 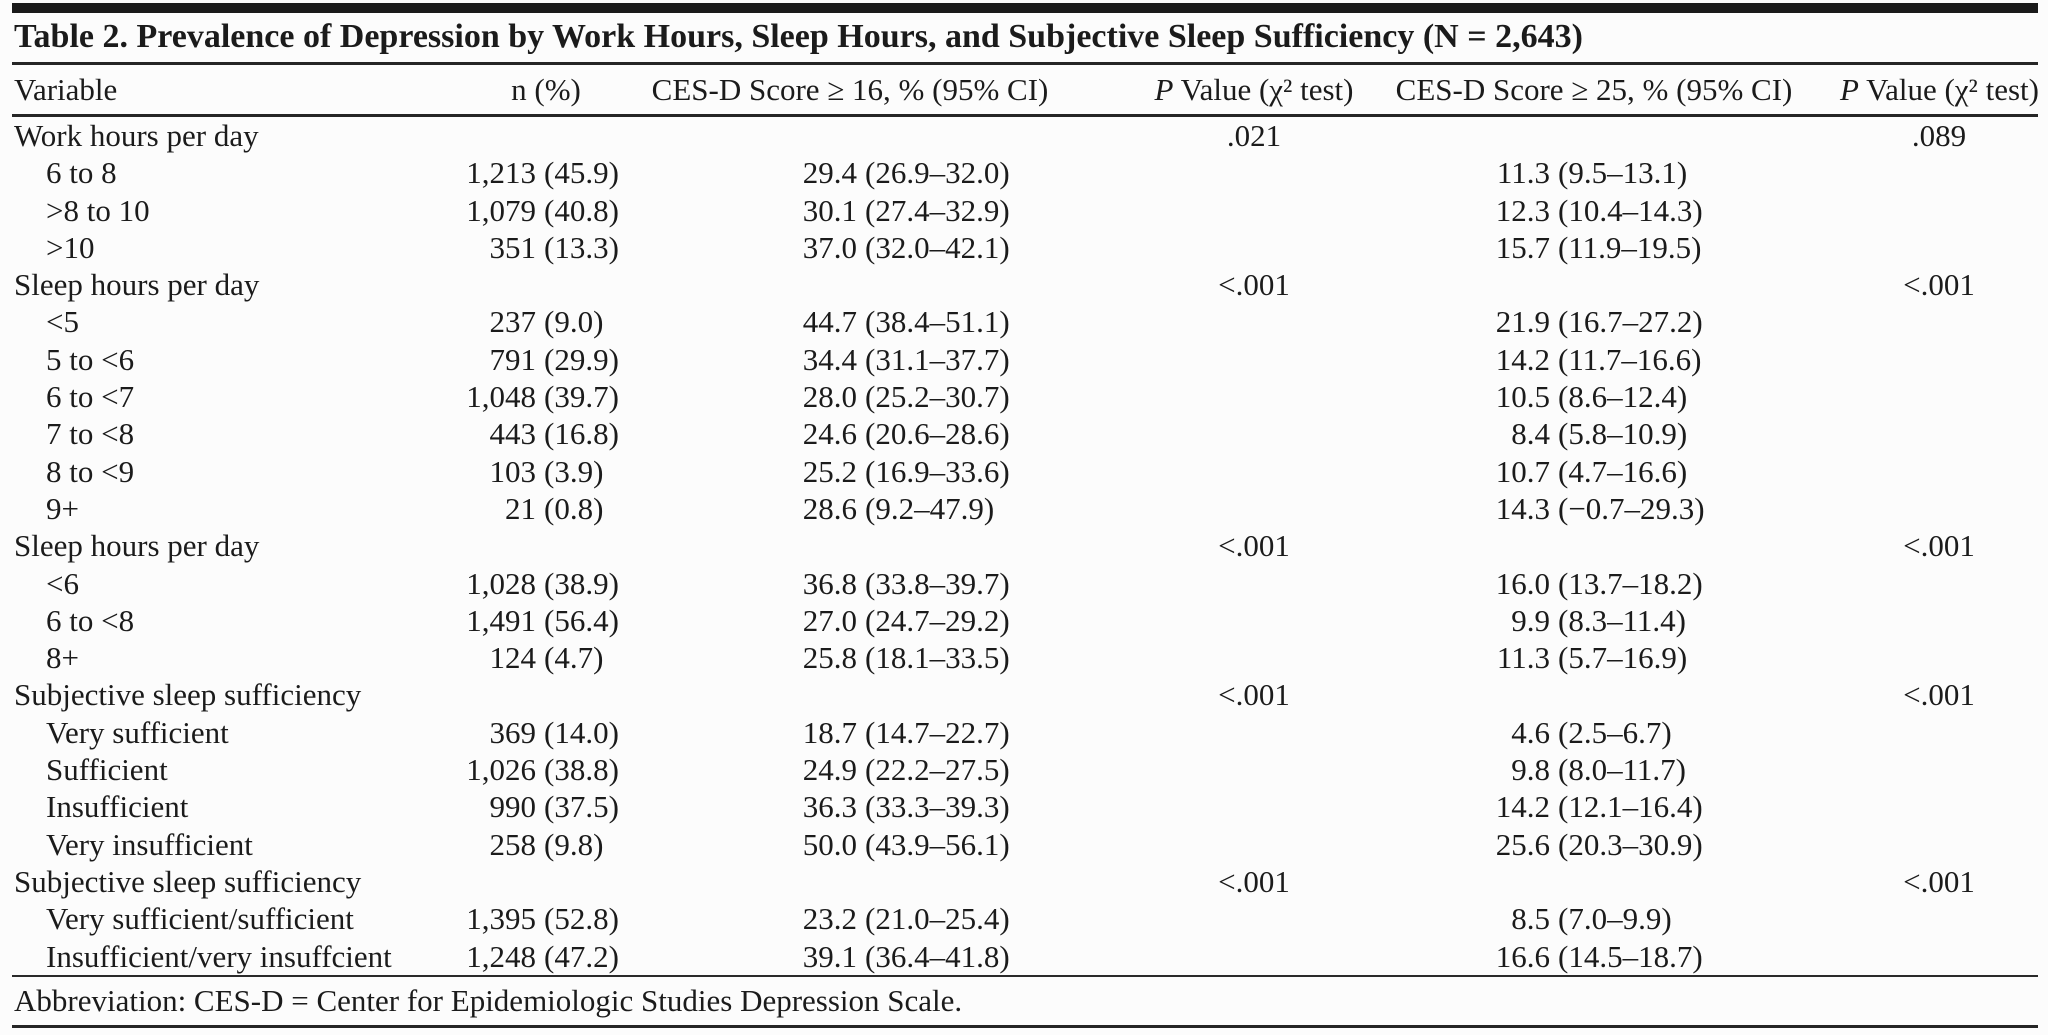 I want to click on cesd25-cell: 4.6 (2.5–6.7), so click(x=1591, y=732).